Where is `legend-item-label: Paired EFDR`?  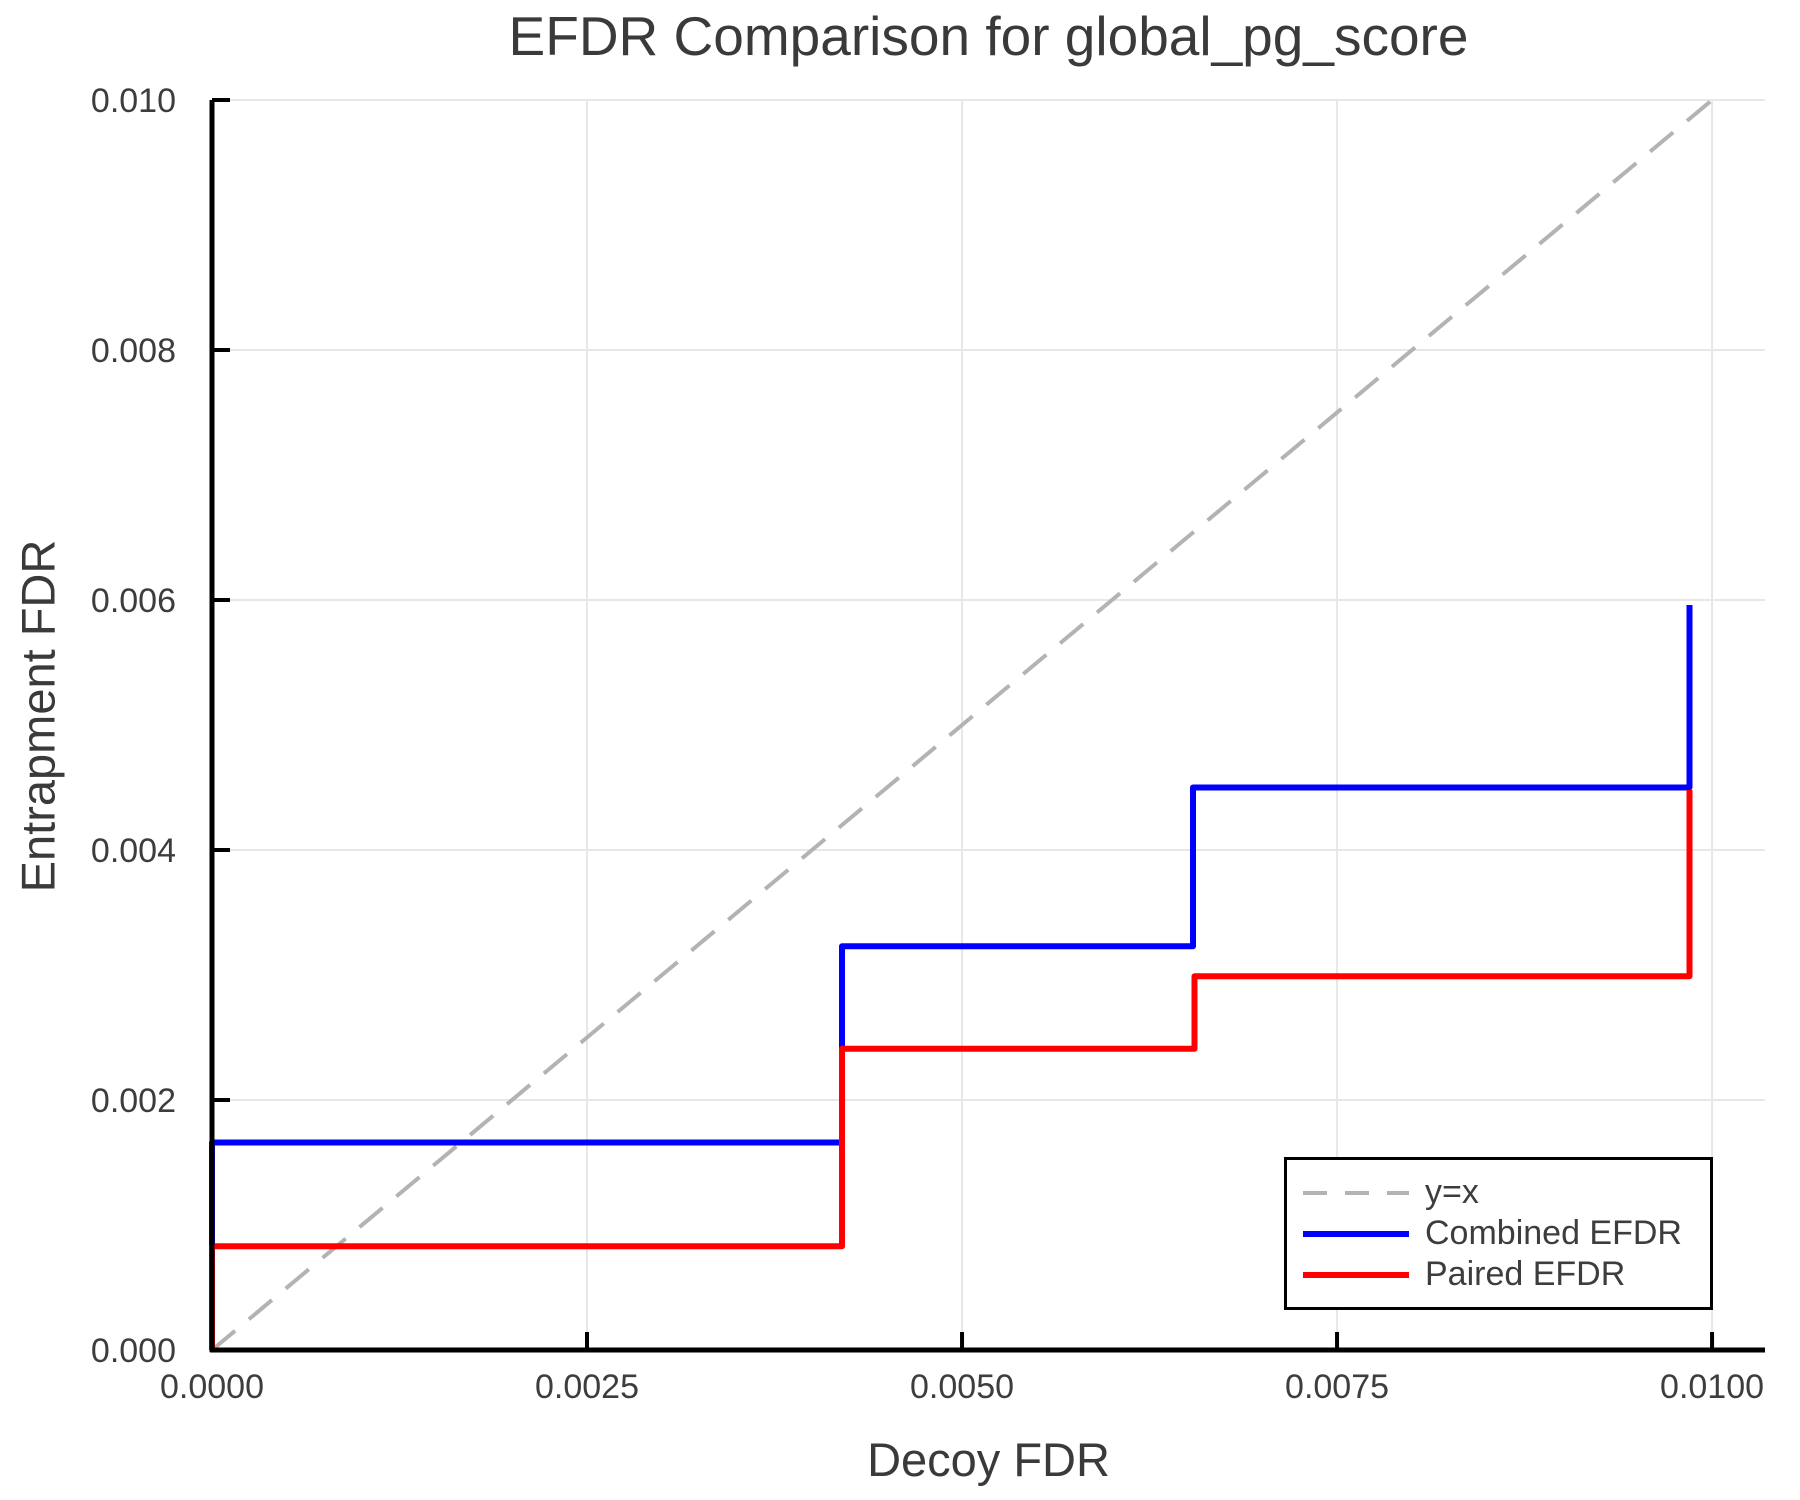
legend-item-label: Paired EFDR is located at coordinates (1525, 1274).